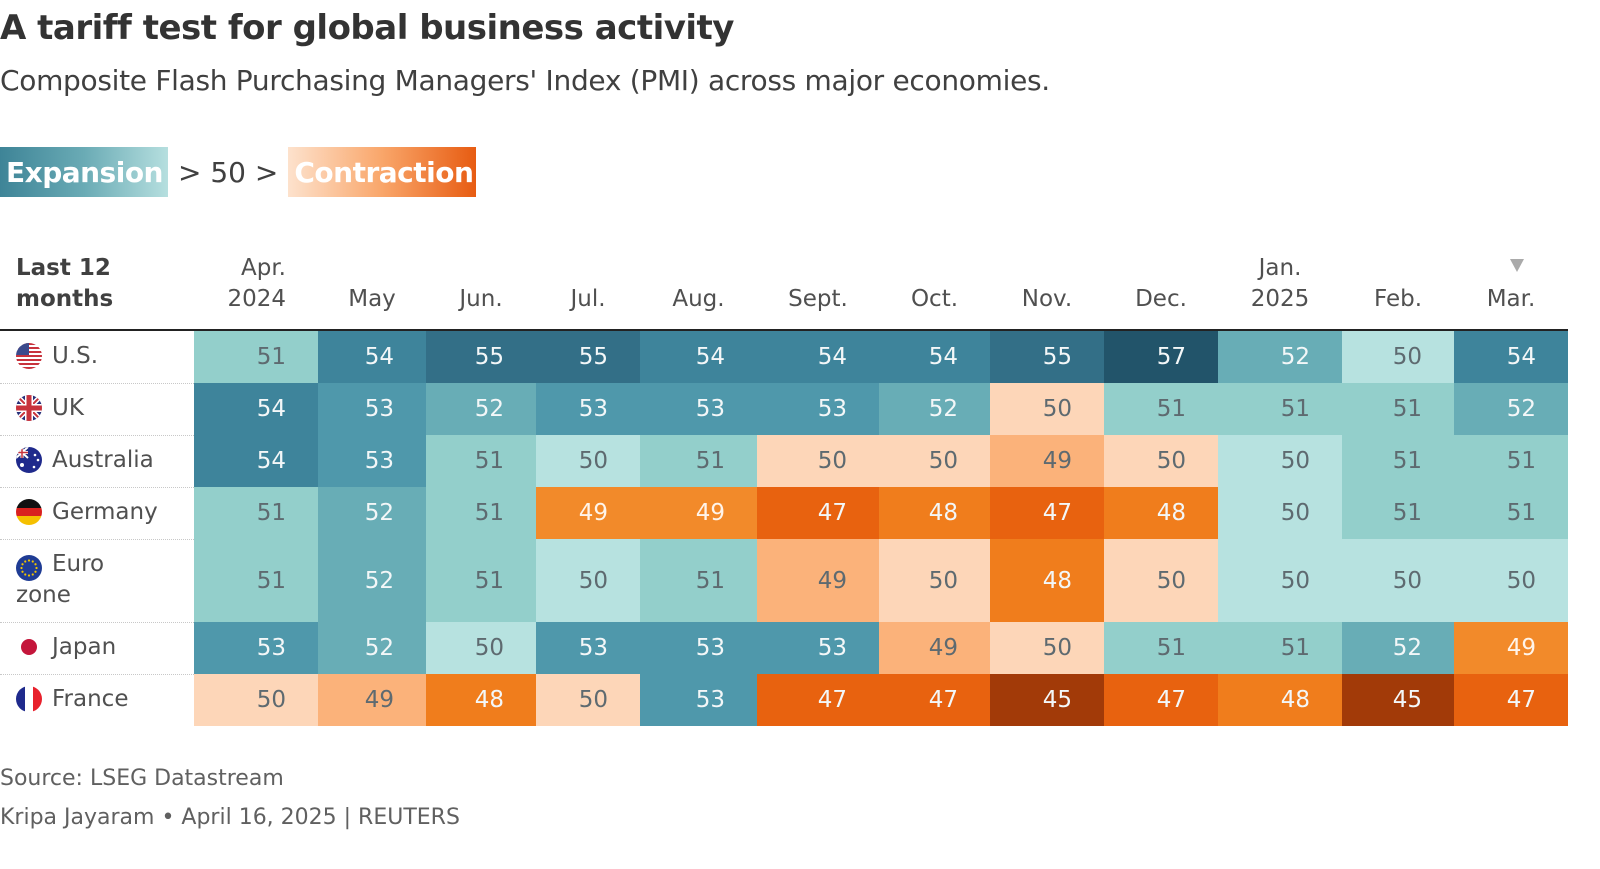 This screenshot has height=869, width=1600. I want to click on row-header-label: Last 12 months, so click(64, 284).